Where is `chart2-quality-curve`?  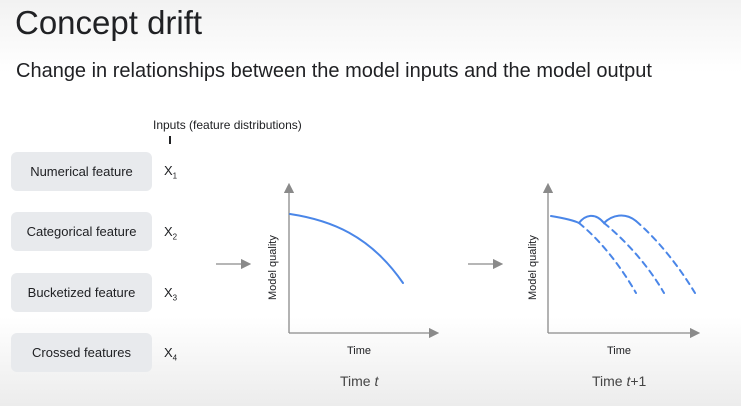 chart2-quality-curve is located at coordinates (593, 219).